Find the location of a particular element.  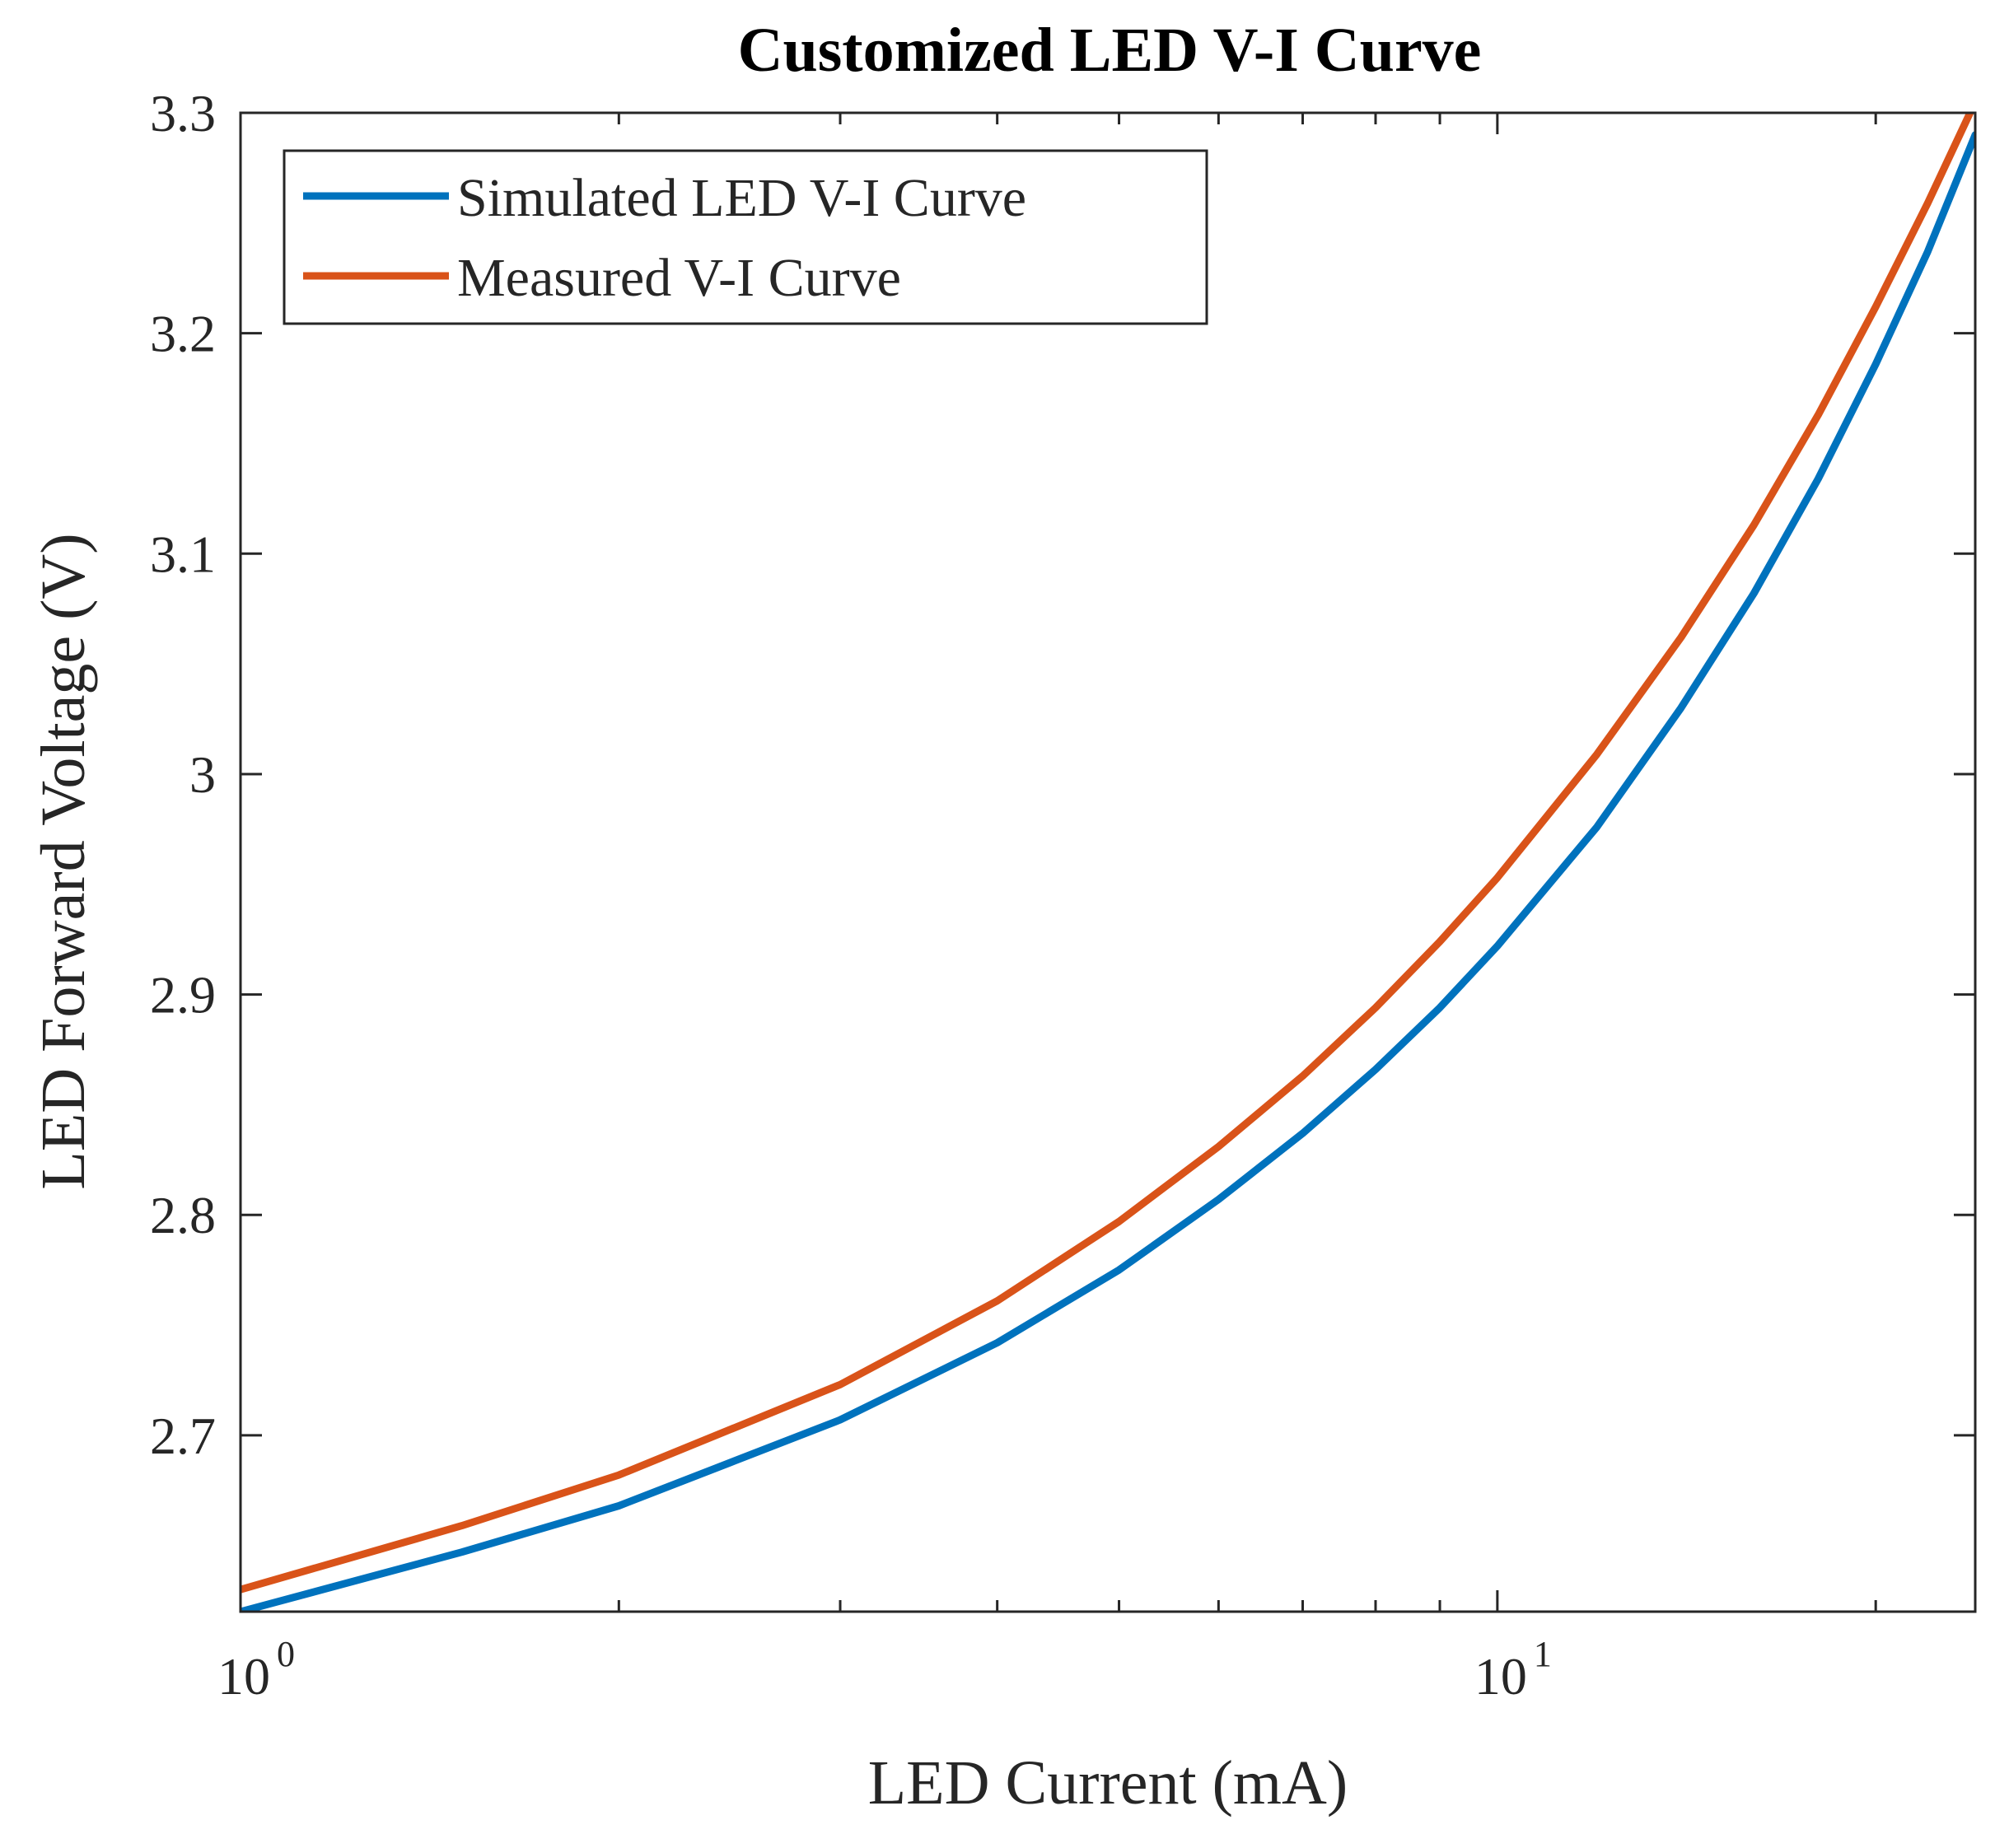

legend-label-measured: Measured V-I Curve is located at coordinates (679, 278).